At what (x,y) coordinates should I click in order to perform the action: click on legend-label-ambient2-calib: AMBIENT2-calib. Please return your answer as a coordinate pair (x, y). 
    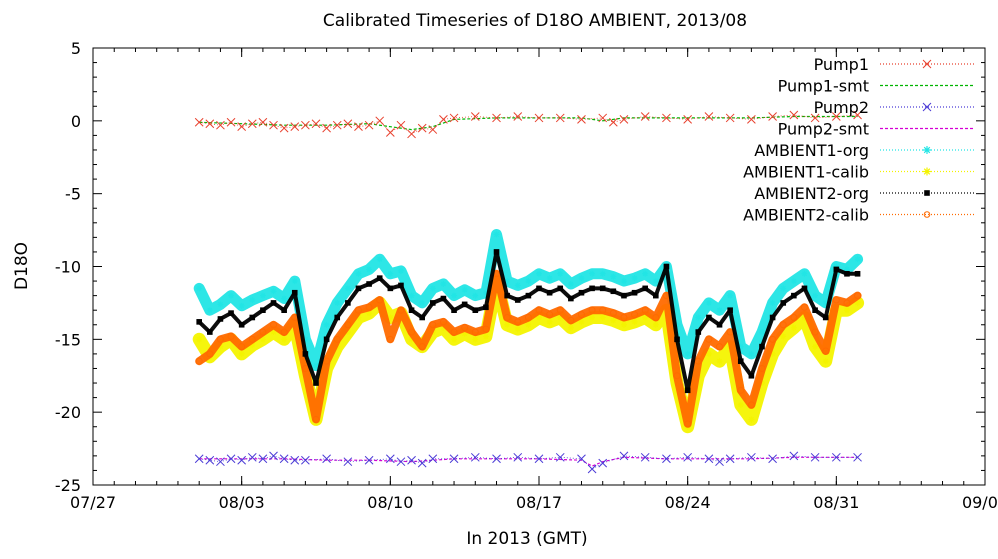
    Looking at the image, I should click on (806, 215).